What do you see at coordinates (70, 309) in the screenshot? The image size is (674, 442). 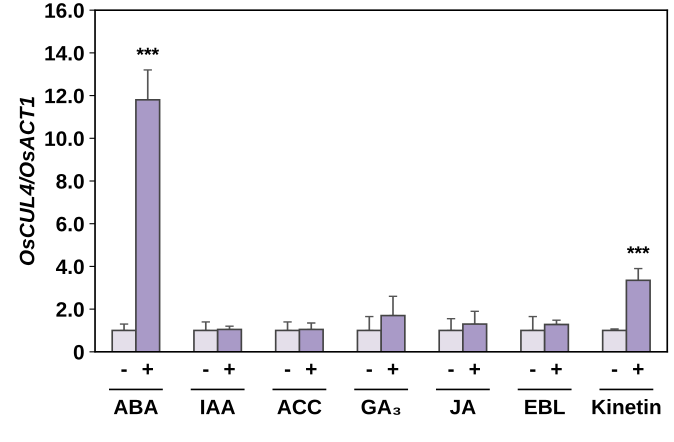 I see `y-tick-label: 2.0` at bounding box center [70, 309].